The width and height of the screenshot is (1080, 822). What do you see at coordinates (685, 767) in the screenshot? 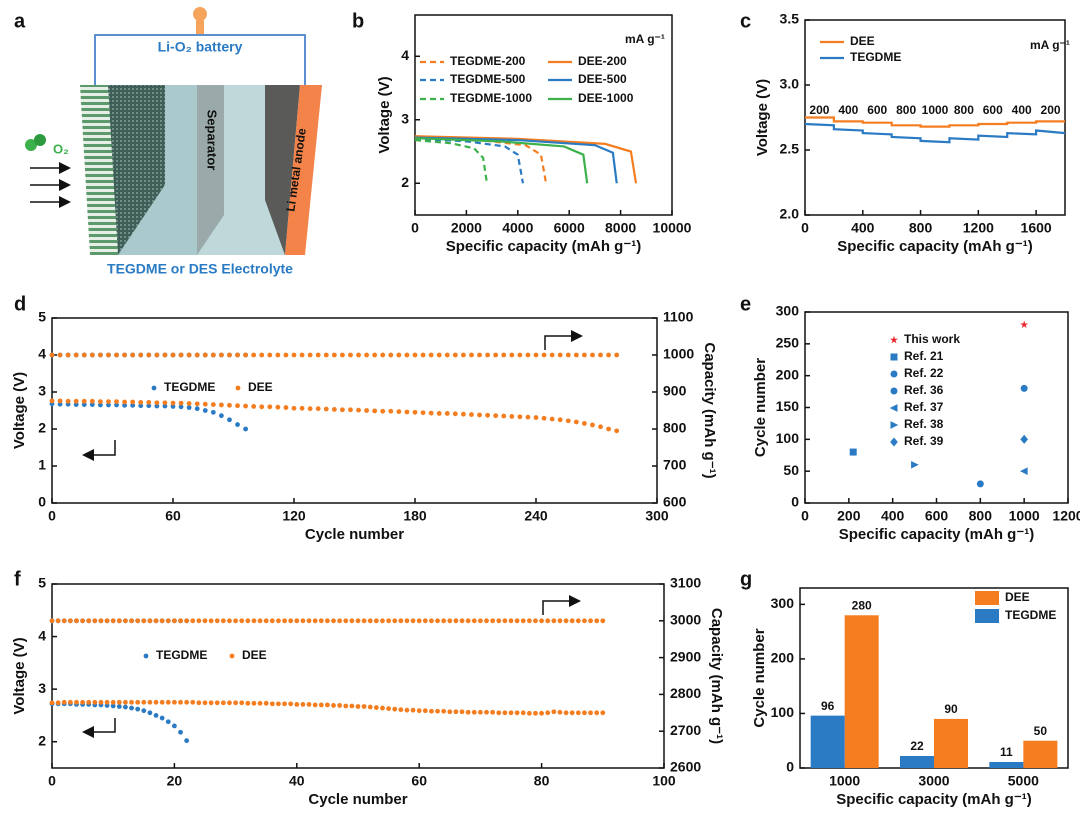
I see `y2-tick-label: 2600` at bounding box center [685, 767].